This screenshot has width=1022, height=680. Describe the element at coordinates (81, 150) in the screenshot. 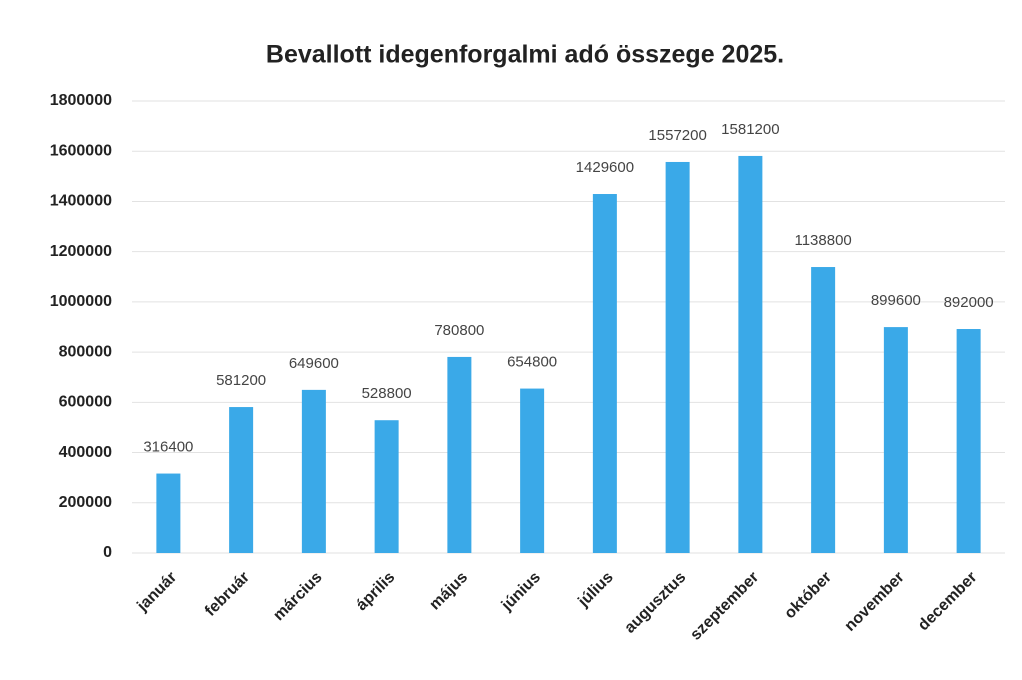

I see `y-tick-label: 1600000` at that location.